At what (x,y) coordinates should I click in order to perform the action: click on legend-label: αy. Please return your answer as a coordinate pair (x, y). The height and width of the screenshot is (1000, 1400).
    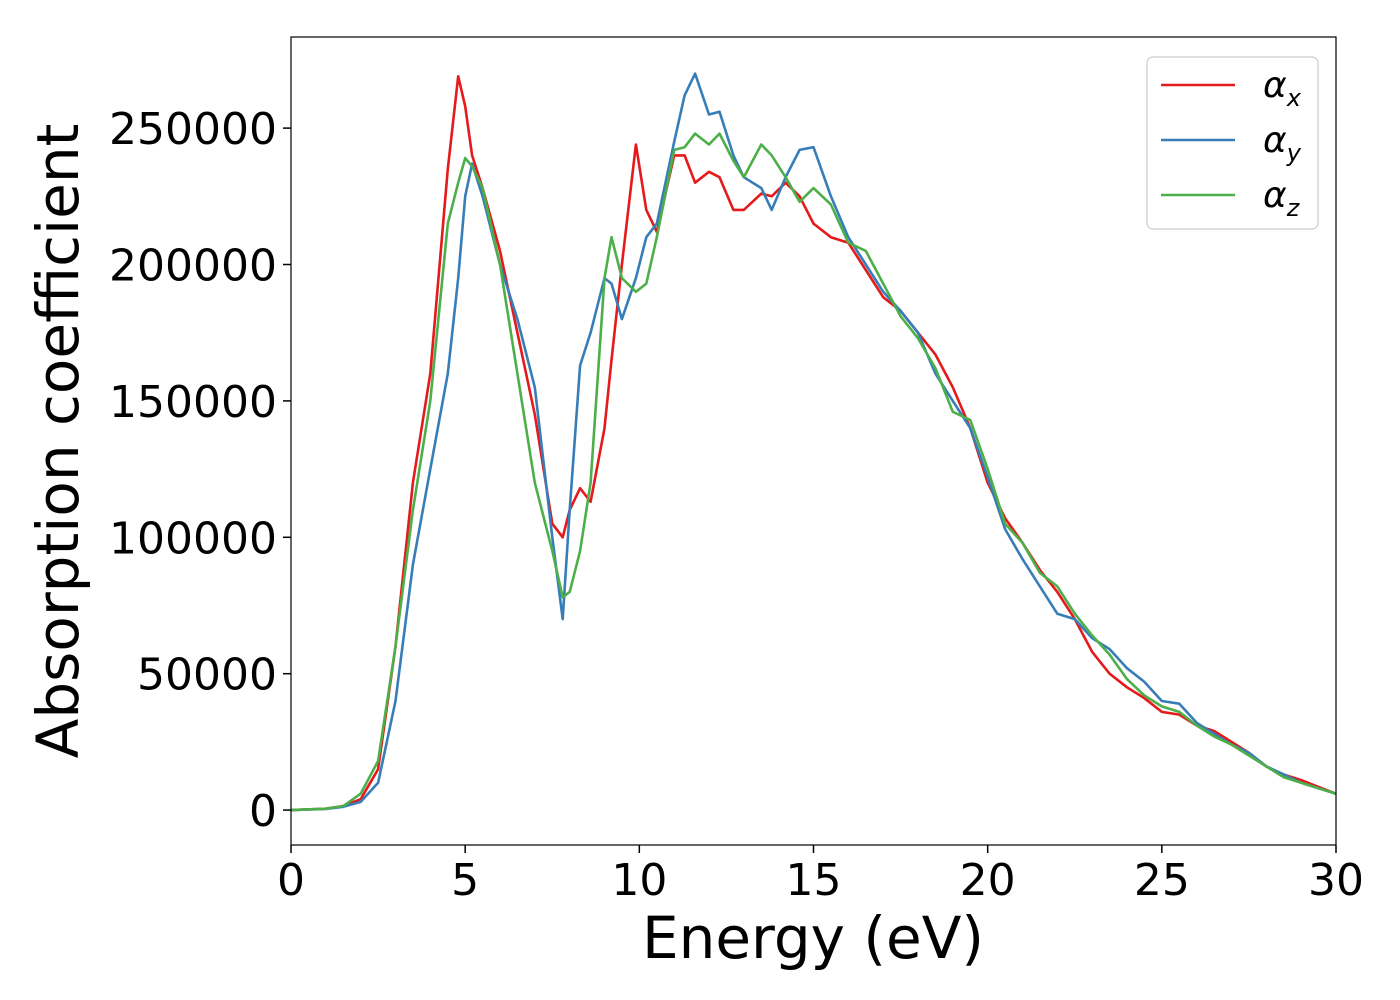
    Looking at the image, I should click on (1282, 143).